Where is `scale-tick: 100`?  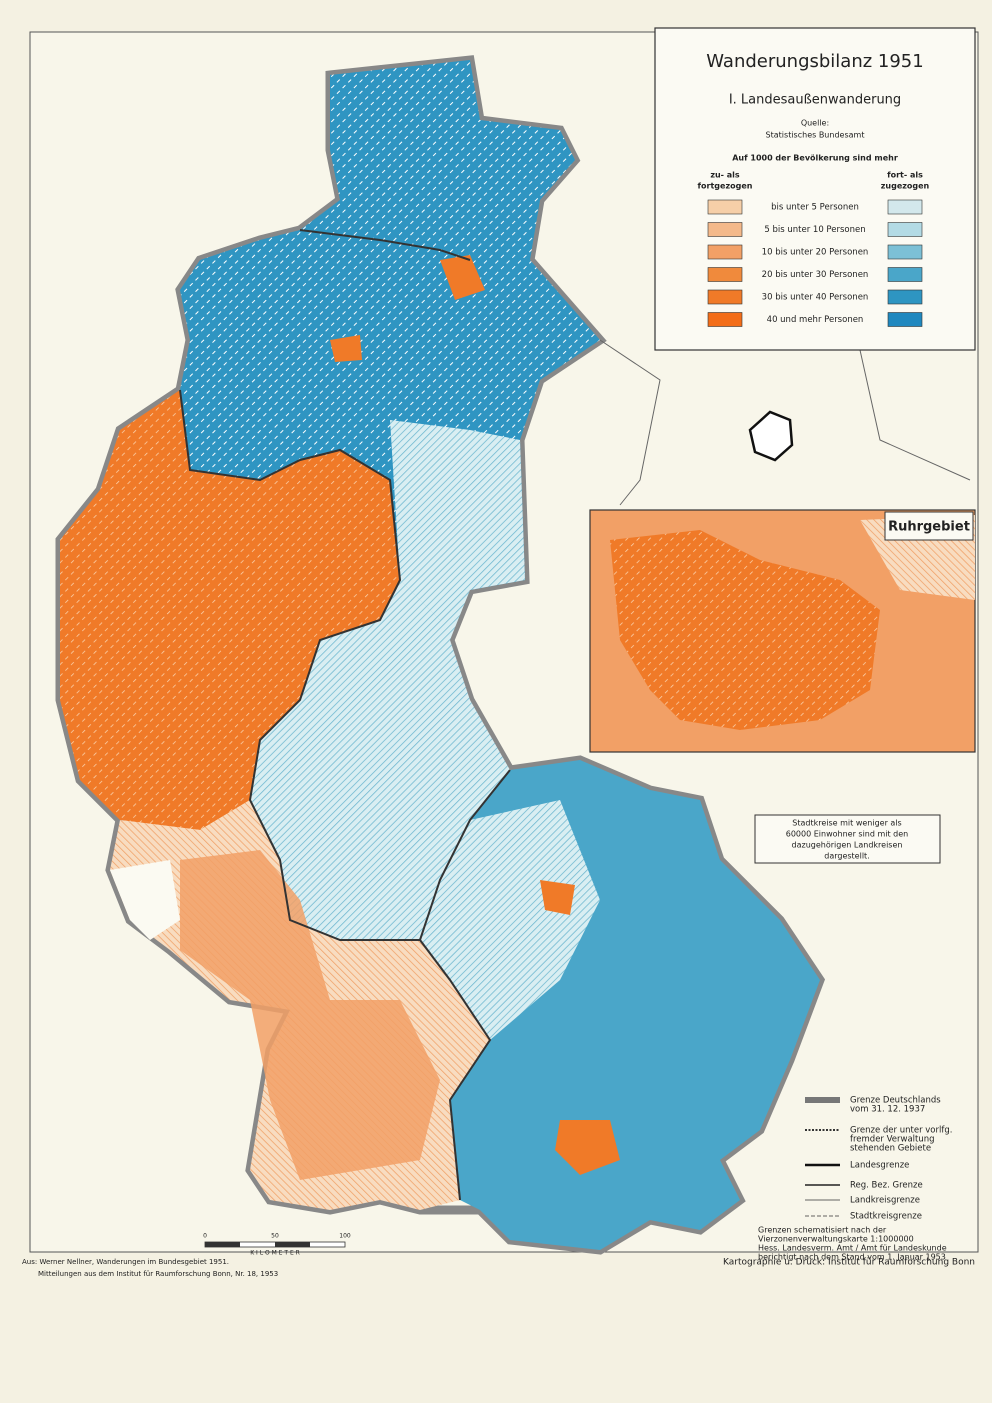
scale-tick: 100 is located at coordinates (345, 1236).